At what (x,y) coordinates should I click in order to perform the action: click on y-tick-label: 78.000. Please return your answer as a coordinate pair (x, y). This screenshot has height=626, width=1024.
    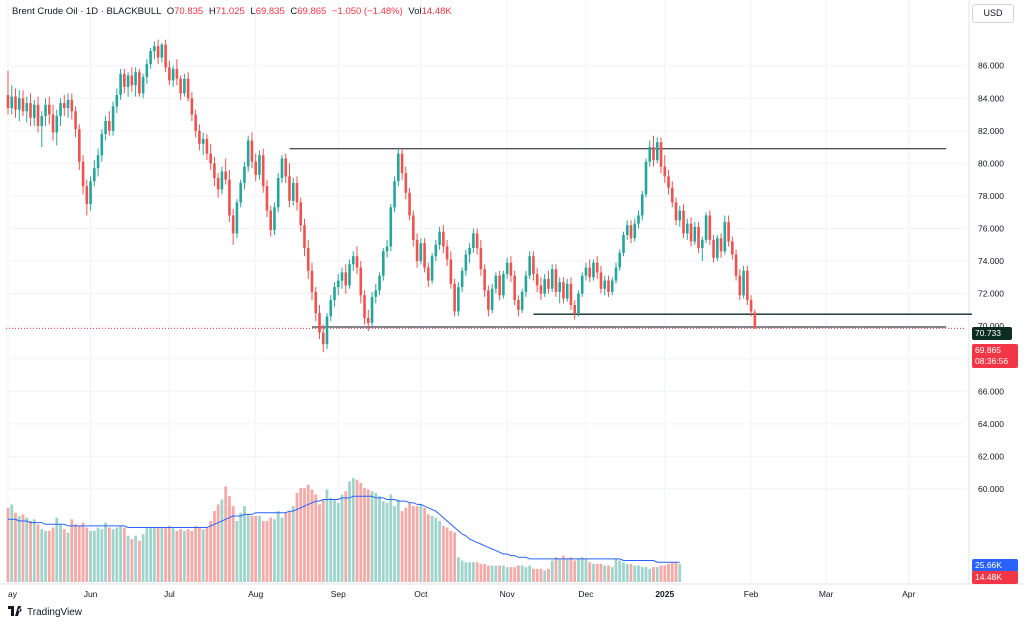
    Looking at the image, I should click on (991, 196).